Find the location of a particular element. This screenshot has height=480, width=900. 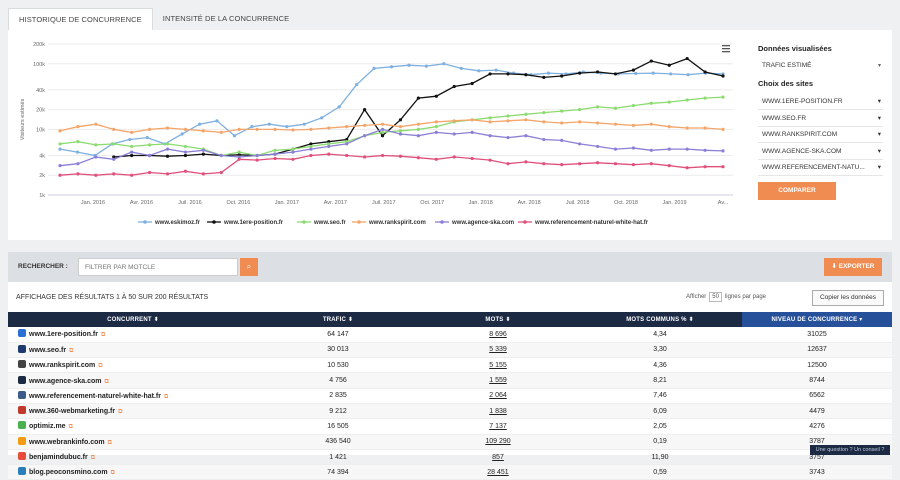

col-concurrent: CONCURRENT ⬍ is located at coordinates (133, 319).